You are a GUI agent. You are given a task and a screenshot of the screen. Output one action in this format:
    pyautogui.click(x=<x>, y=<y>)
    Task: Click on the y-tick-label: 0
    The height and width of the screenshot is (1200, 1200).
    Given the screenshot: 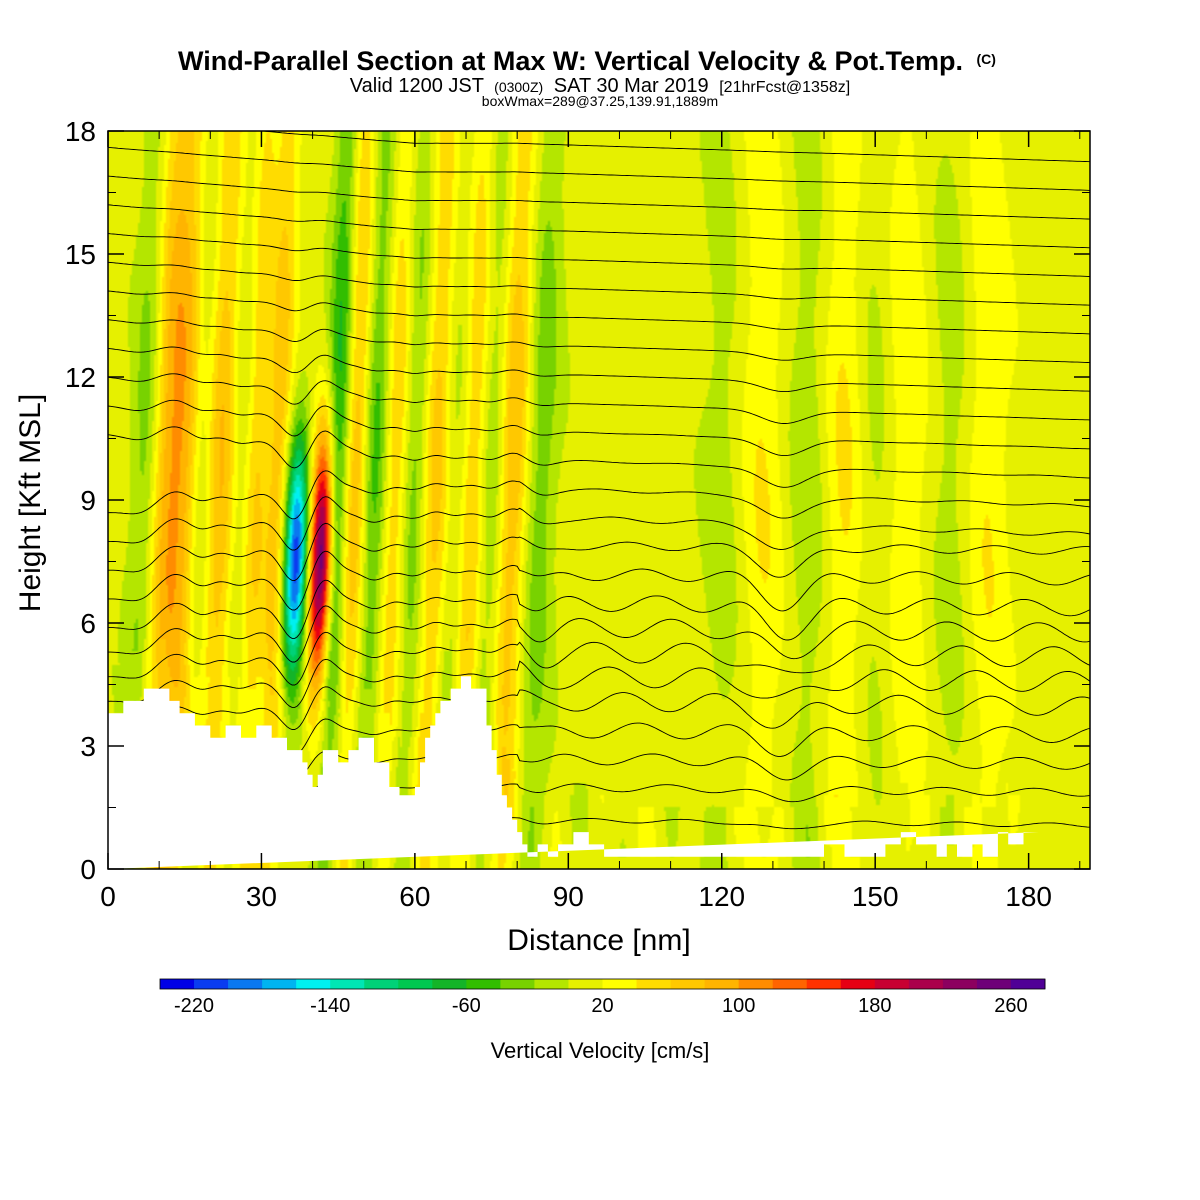 What is the action you would take?
    pyautogui.click(x=88, y=869)
    